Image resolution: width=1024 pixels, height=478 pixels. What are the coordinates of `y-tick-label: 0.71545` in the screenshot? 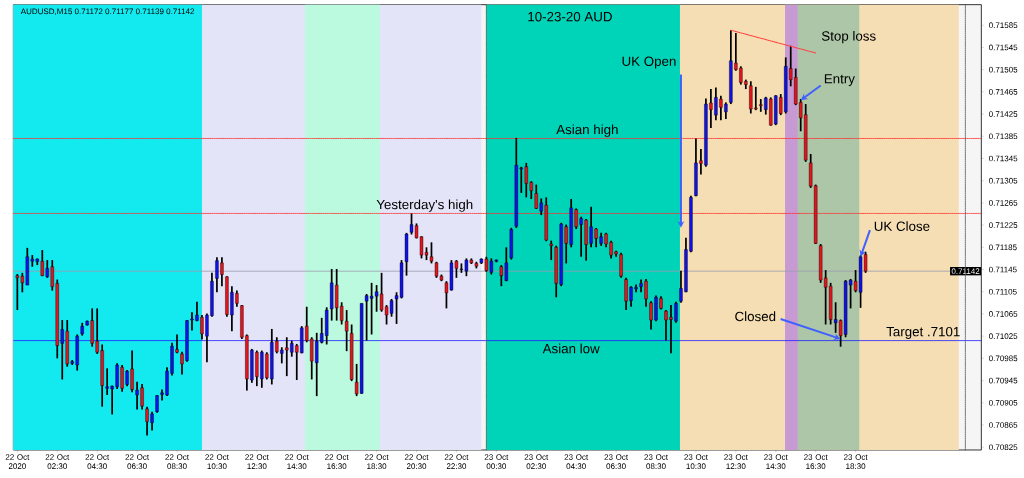 It's located at (1003, 47).